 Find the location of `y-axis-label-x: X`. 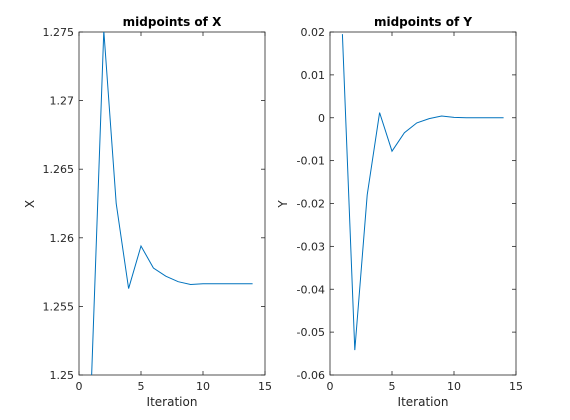

y-axis-label-x: X is located at coordinates (30, 204).